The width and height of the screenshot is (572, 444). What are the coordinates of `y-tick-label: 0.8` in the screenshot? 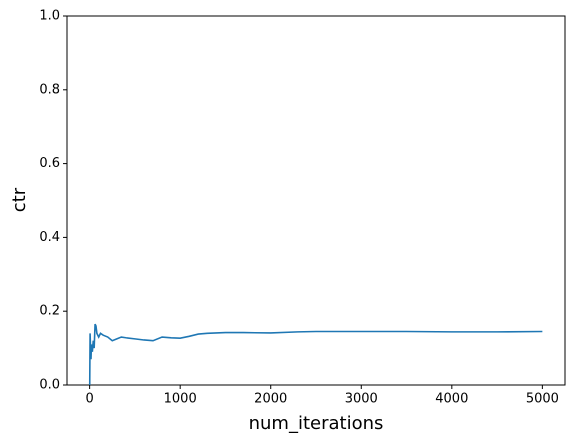 It's located at (49, 89).